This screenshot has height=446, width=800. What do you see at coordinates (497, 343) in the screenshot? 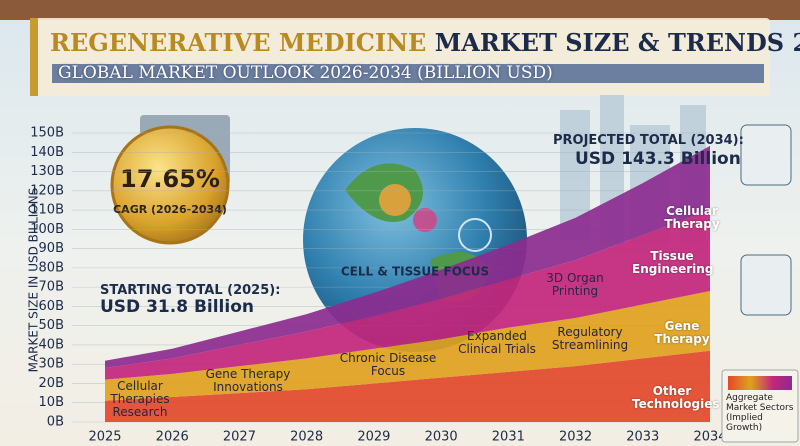
I see `annotation: Expanded Clinical Trials` at bounding box center [497, 343].